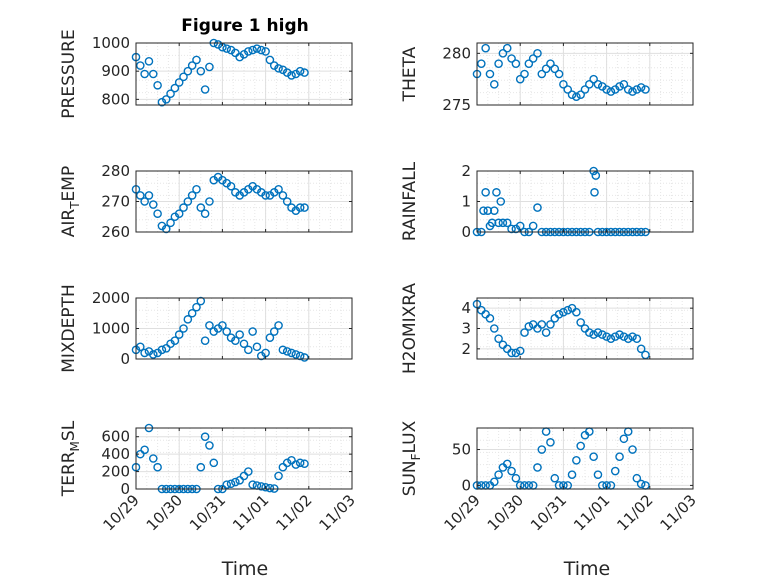  What do you see at coordinates (337, 512) in the screenshot?
I see `x-tick-label: 11/03` at bounding box center [337, 512].